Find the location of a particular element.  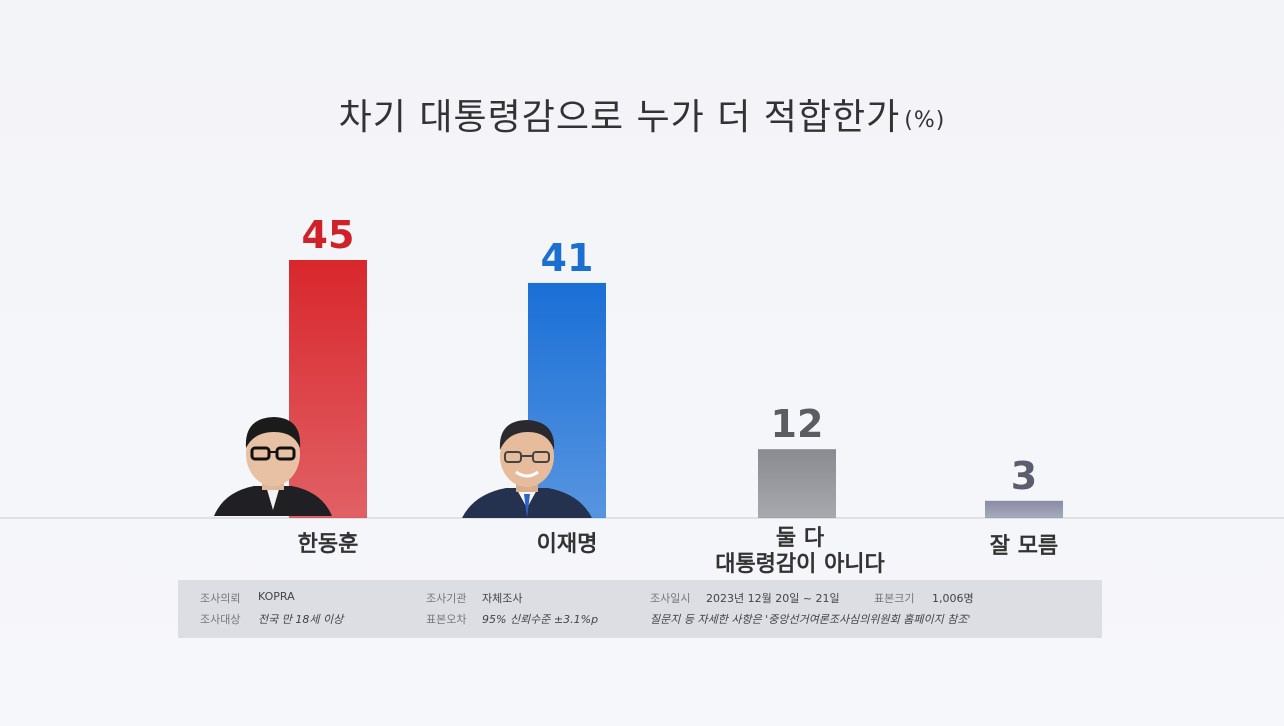

candidate-photo-han is located at coordinates (273, 466).